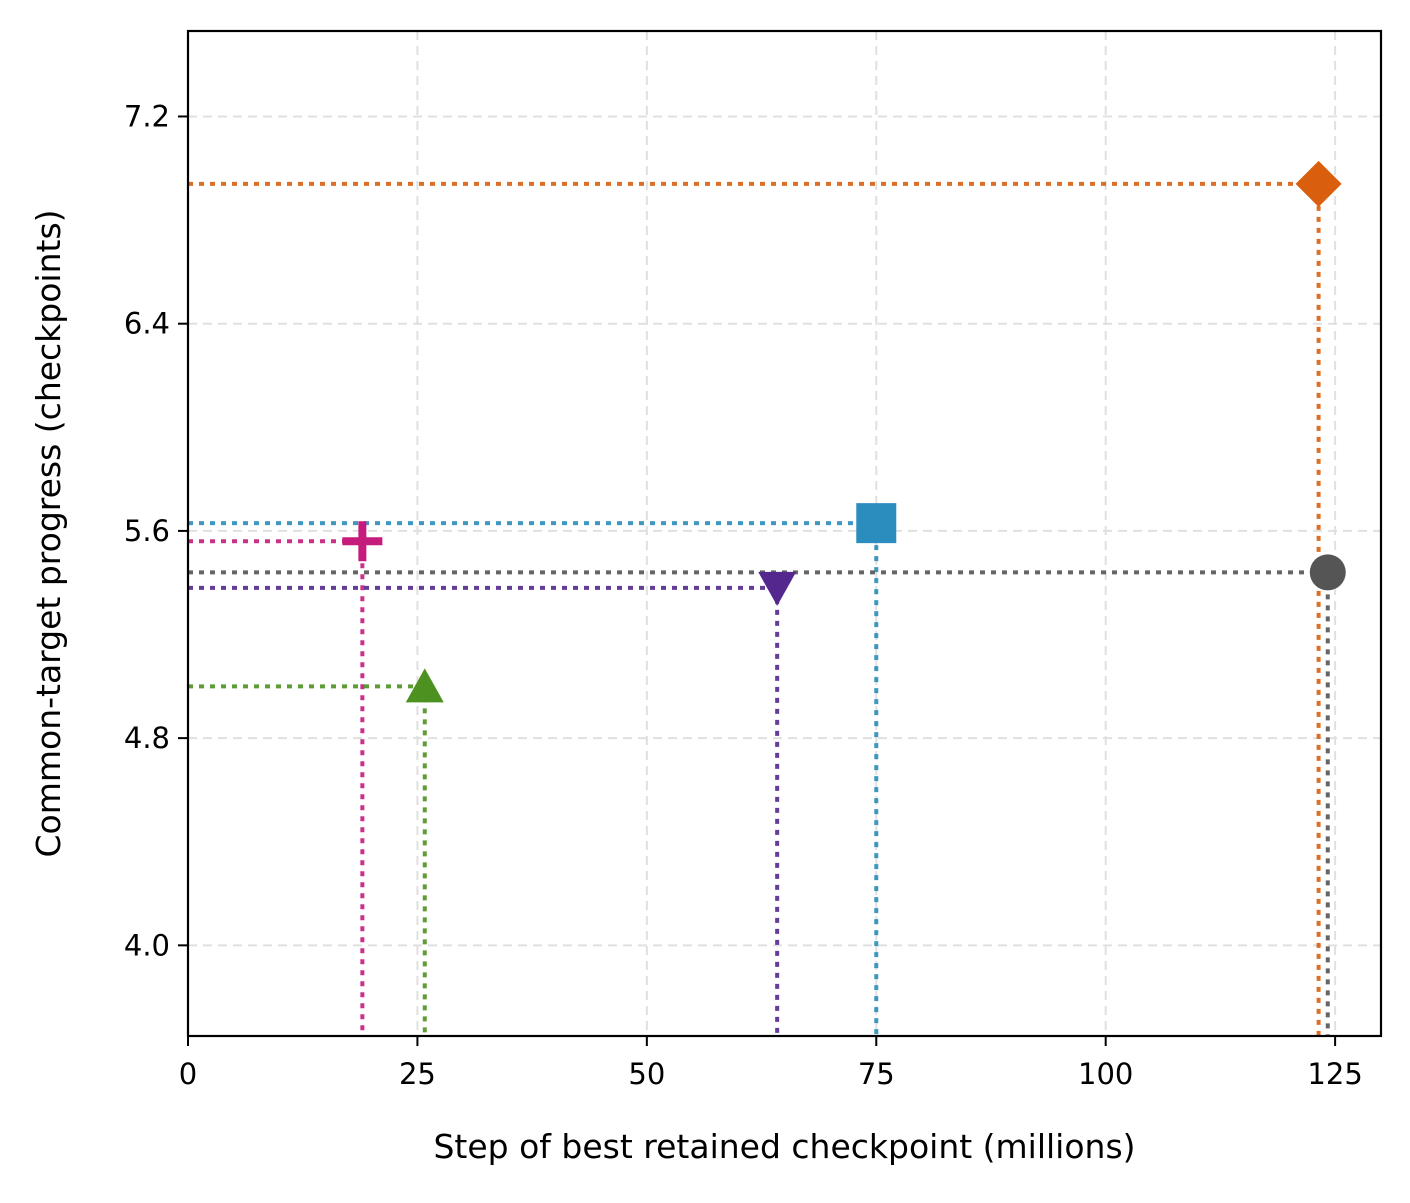 This screenshot has height=1203, width=1410. What do you see at coordinates (417, 1074) in the screenshot?
I see `x-tick-label: 25` at bounding box center [417, 1074].